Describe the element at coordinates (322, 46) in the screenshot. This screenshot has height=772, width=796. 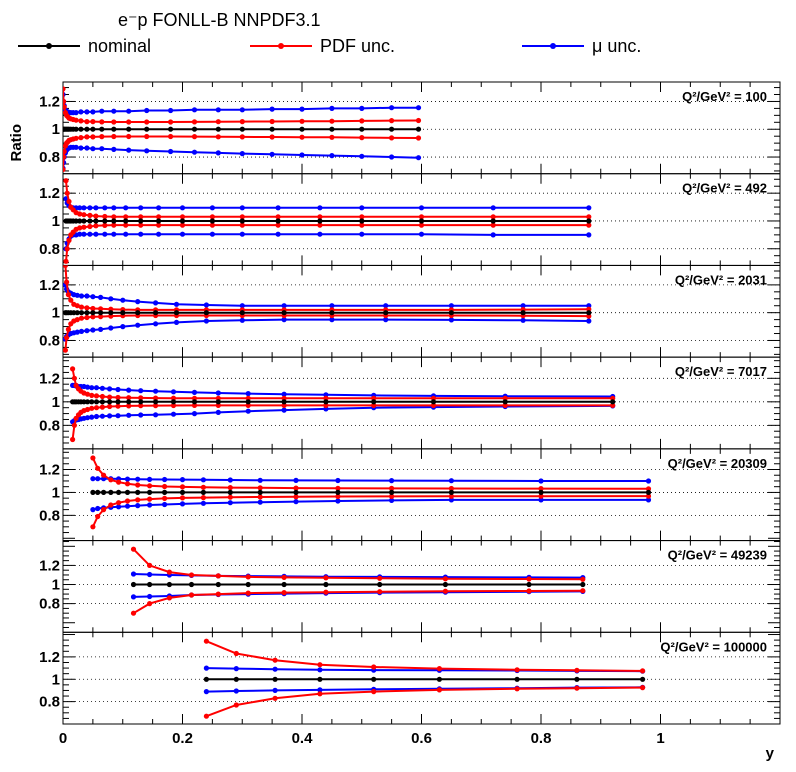
I see `legend-entry: PDF unc.` at that location.